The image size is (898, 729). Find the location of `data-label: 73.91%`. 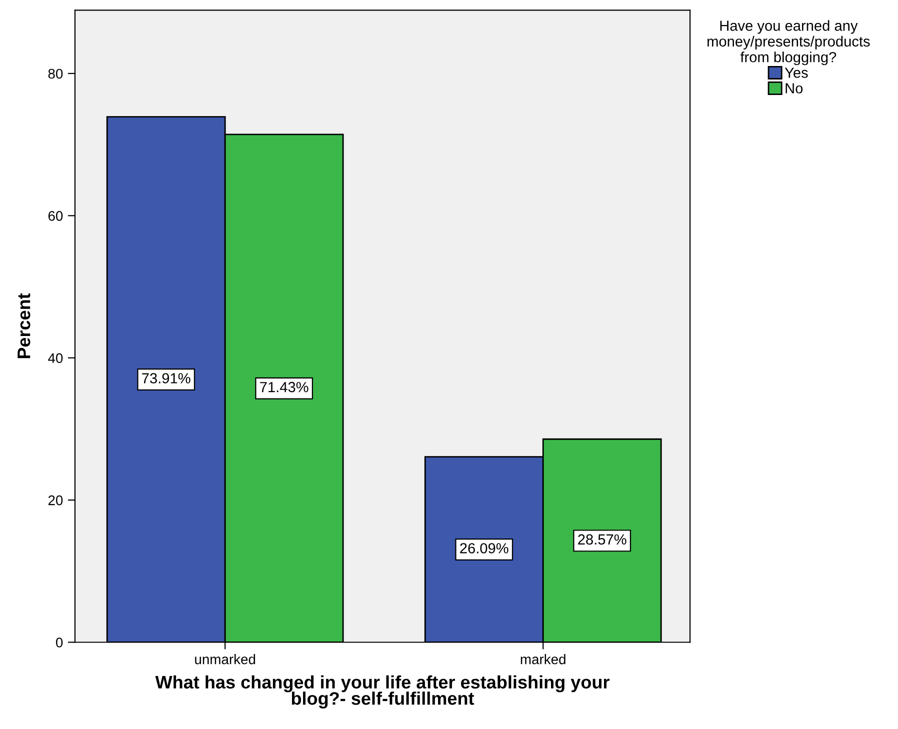

data-label: 73.91% is located at coordinates (166, 378).